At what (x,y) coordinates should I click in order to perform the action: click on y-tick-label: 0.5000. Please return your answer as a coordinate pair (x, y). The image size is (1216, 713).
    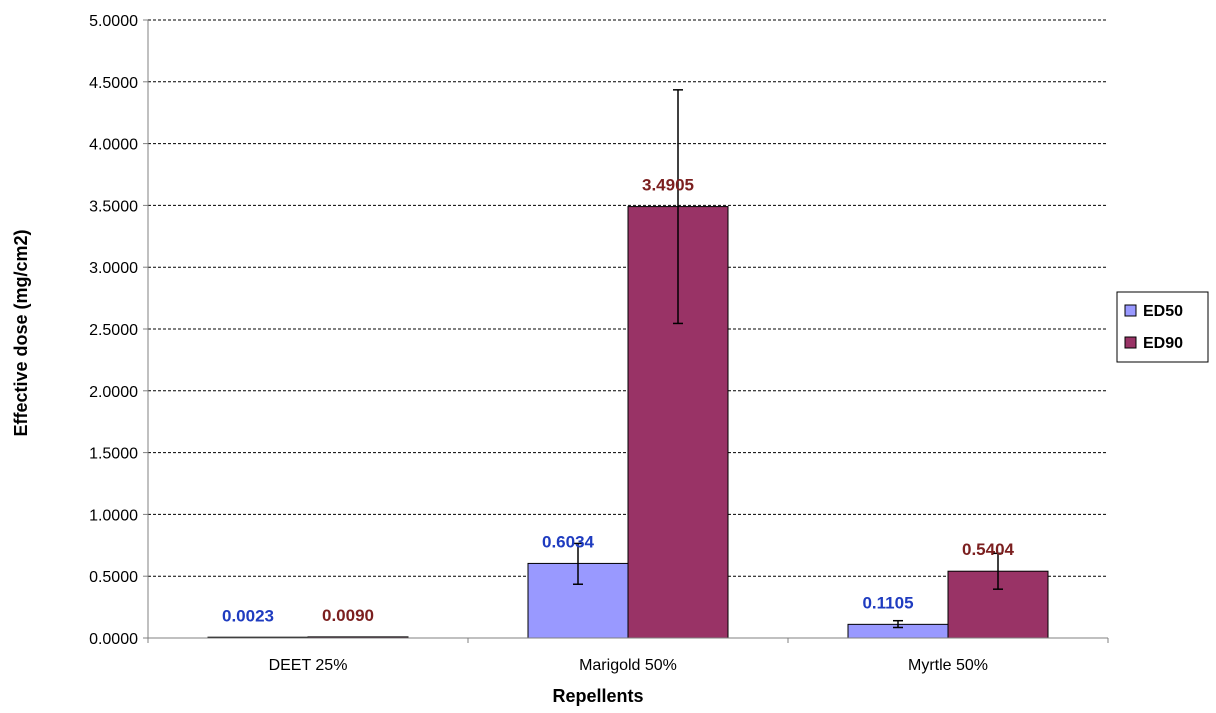
    Looking at the image, I should click on (113, 577).